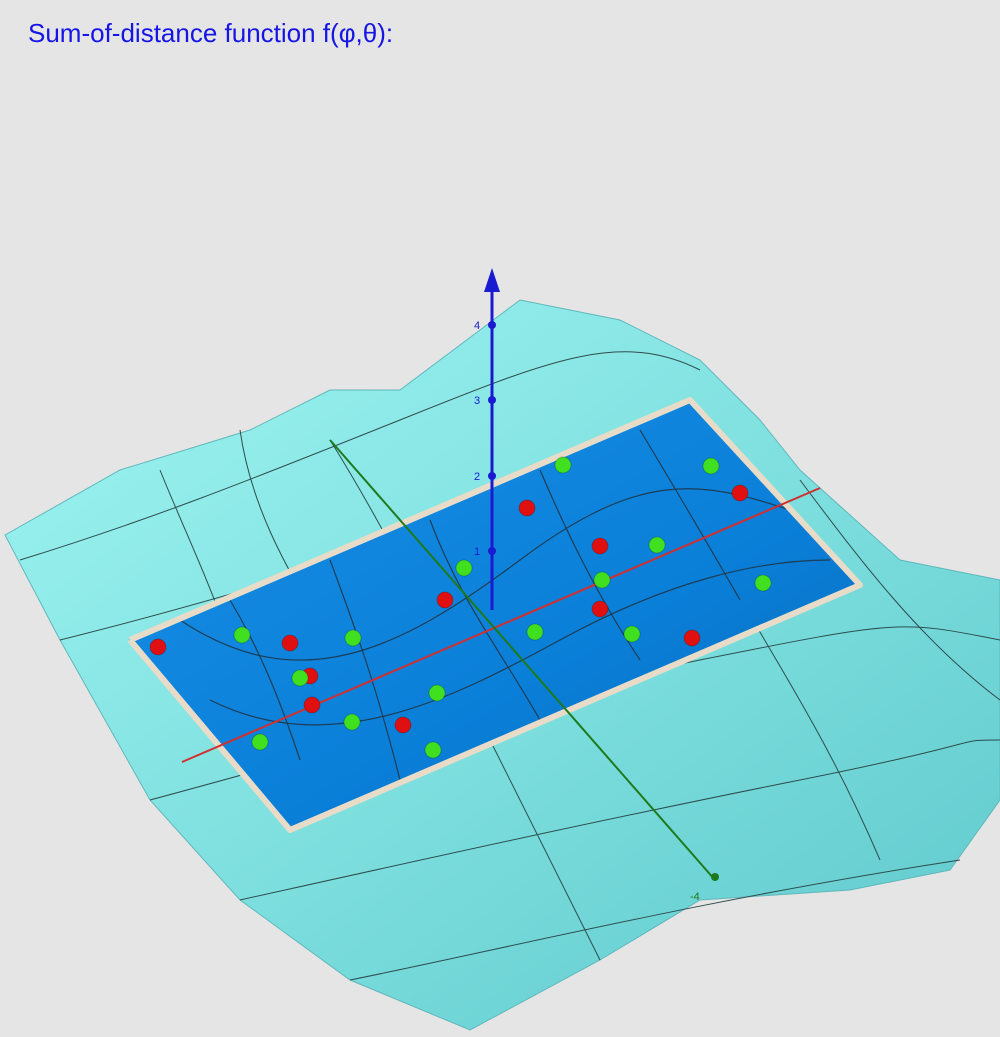  Describe the element at coordinates (477, 477) in the screenshot. I see `z-tick-label: 2` at that location.